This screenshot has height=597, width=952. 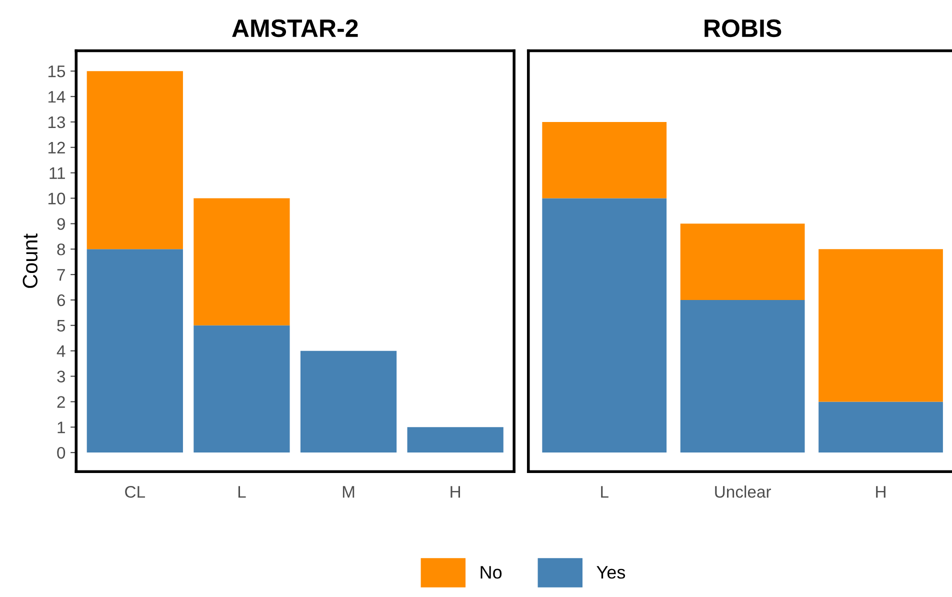 I want to click on legend-label: No, so click(x=491, y=572).